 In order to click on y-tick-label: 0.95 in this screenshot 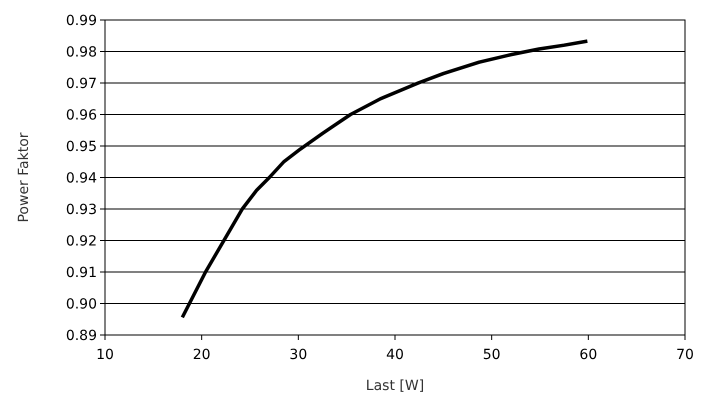, I will do `click(81, 146)`.